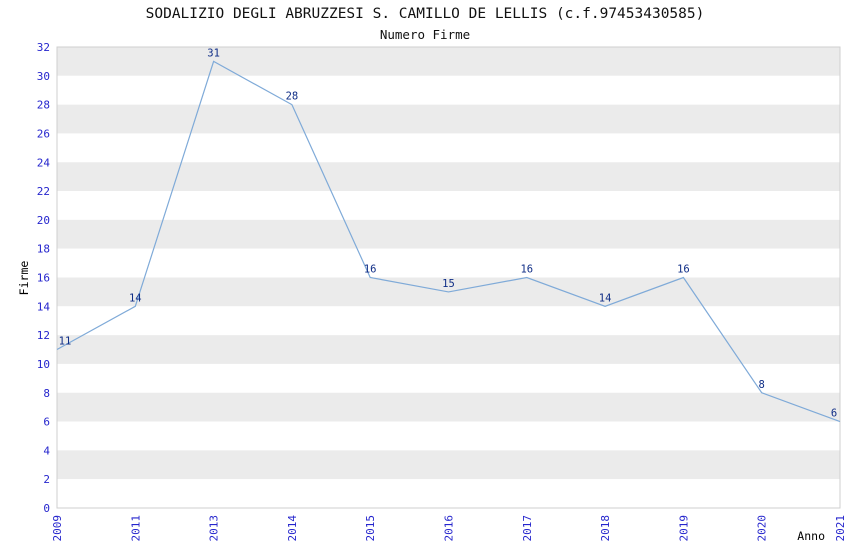 The image size is (850, 550). What do you see at coordinates (683, 528) in the screenshot?
I see `x-tick-label: 2019` at bounding box center [683, 528].